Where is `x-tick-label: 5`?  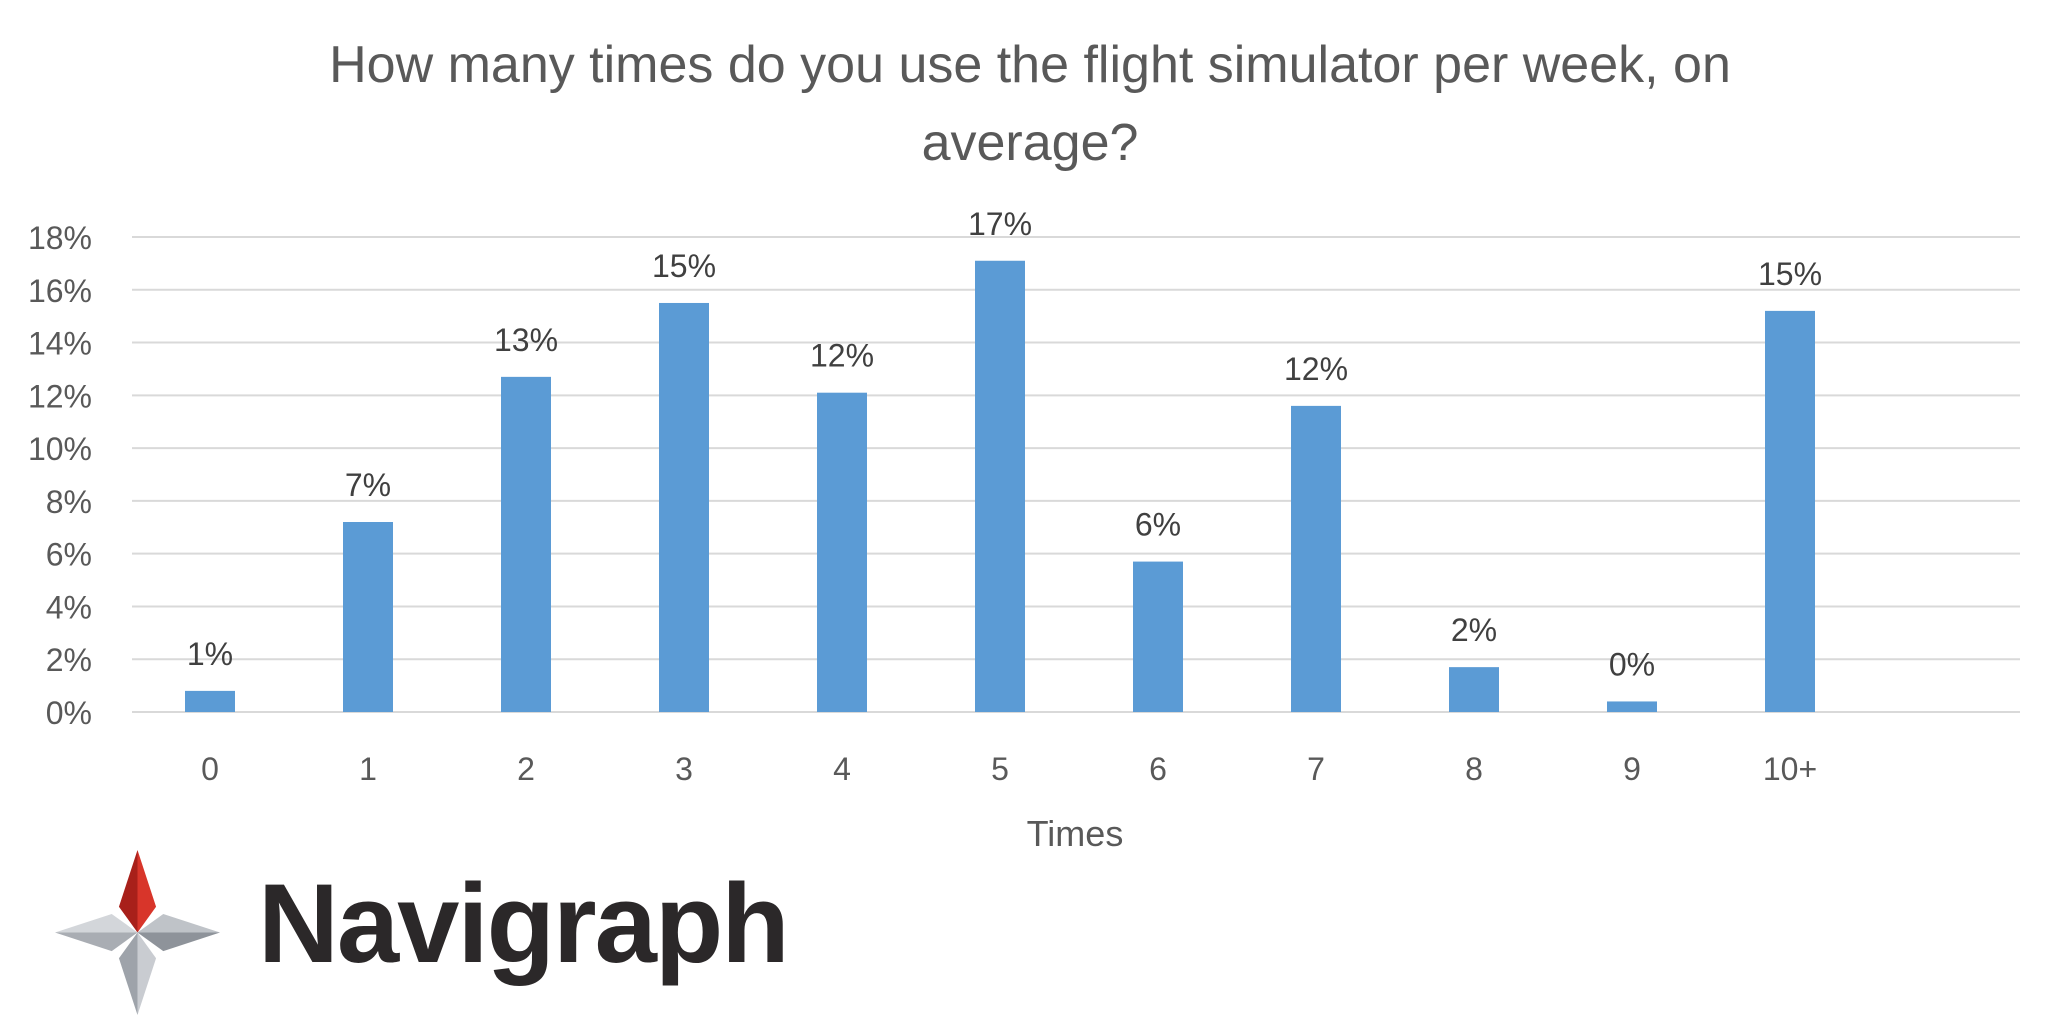
x-tick-label: 5 is located at coordinates (1000, 769).